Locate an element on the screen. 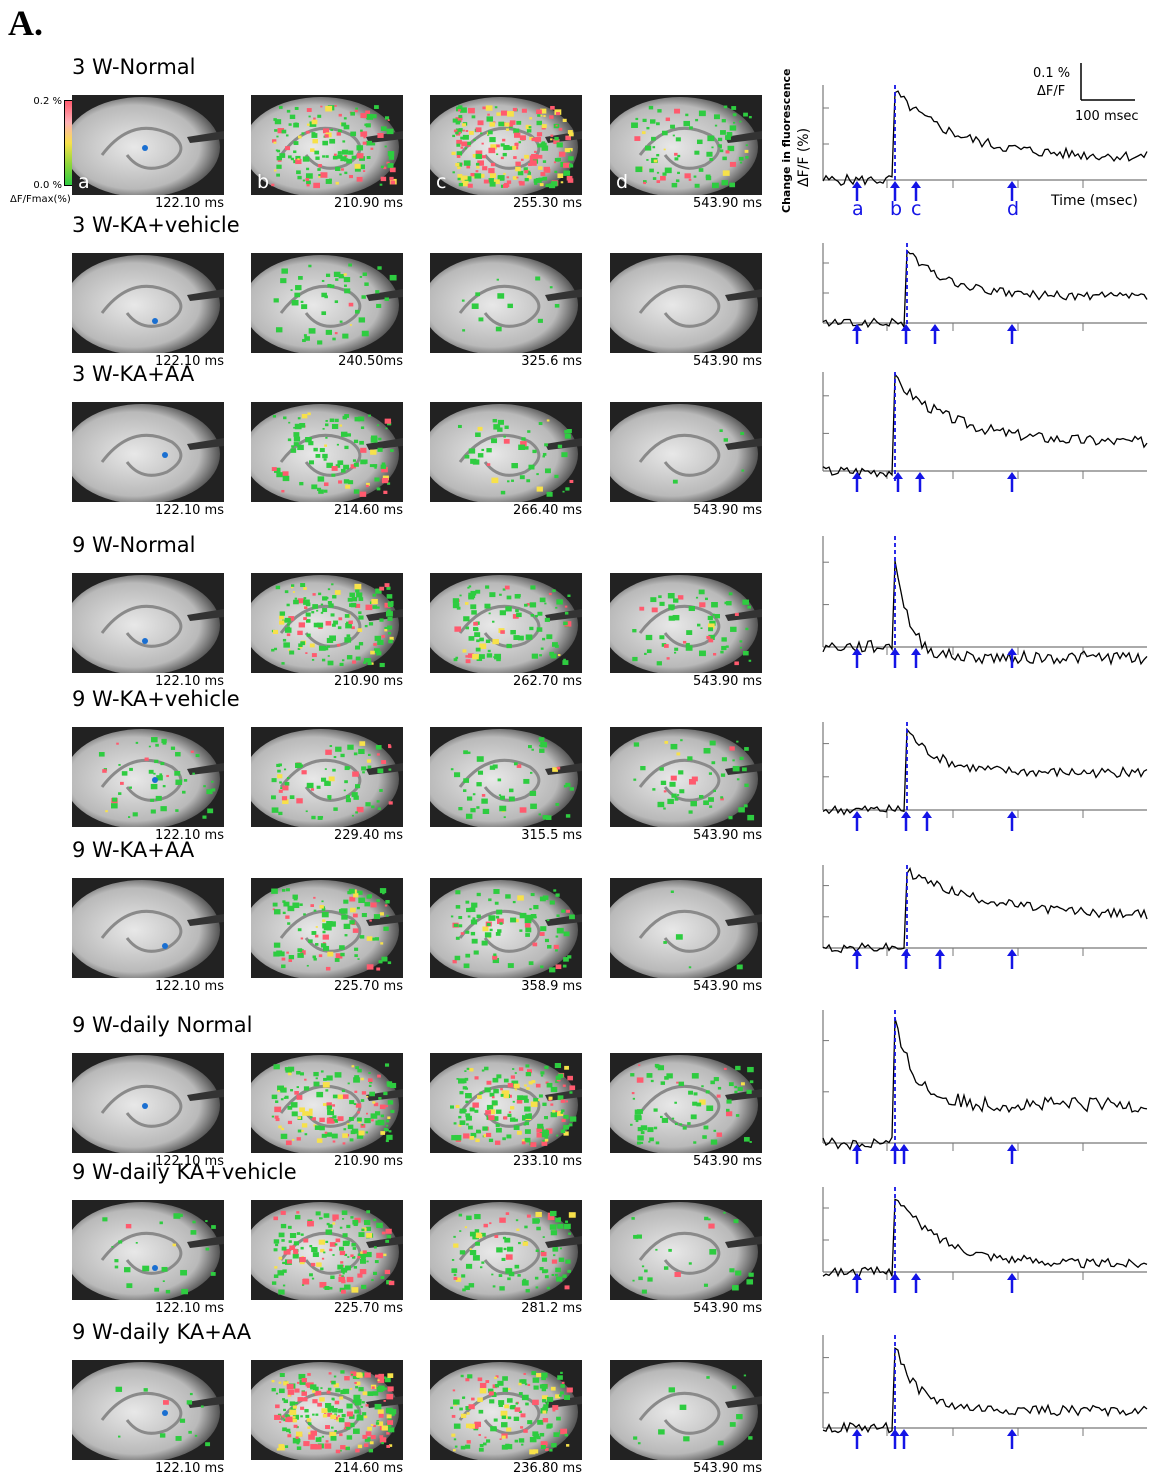 The height and width of the screenshot is (1476, 1150). scale-y-label: 0.1 % is located at coordinates (1051, 73).